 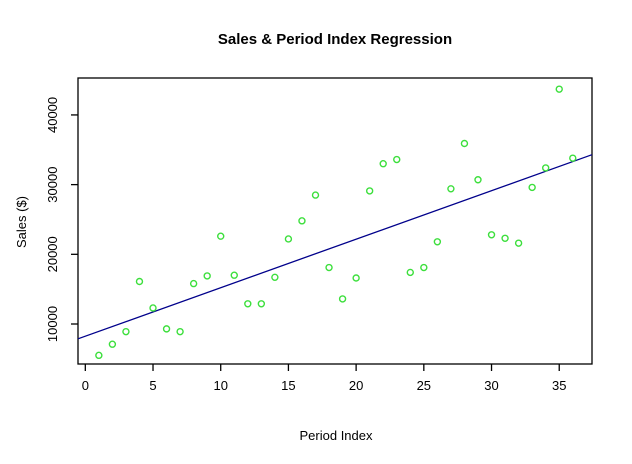 What do you see at coordinates (559, 385) in the screenshot?
I see `x-tick-label: 35` at bounding box center [559, 385].